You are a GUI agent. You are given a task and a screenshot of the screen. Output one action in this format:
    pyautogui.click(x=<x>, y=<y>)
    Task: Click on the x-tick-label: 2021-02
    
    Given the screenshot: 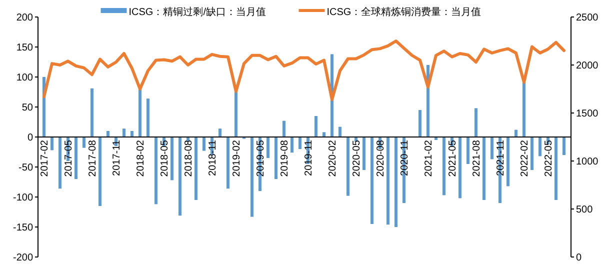 What is the action you would take?
    pyautogui.click(x=429, y=158)
    